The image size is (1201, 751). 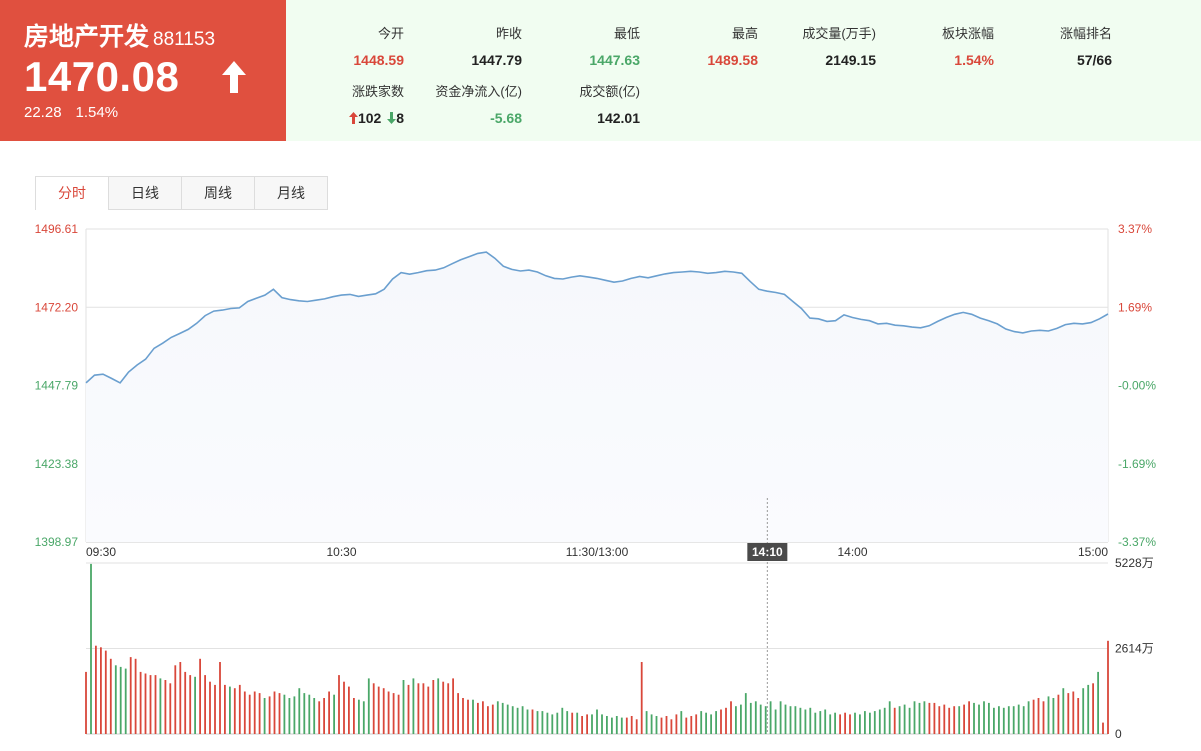 I want to click on y2-tick-label: 3.37%, so click(x=1135, y=229).